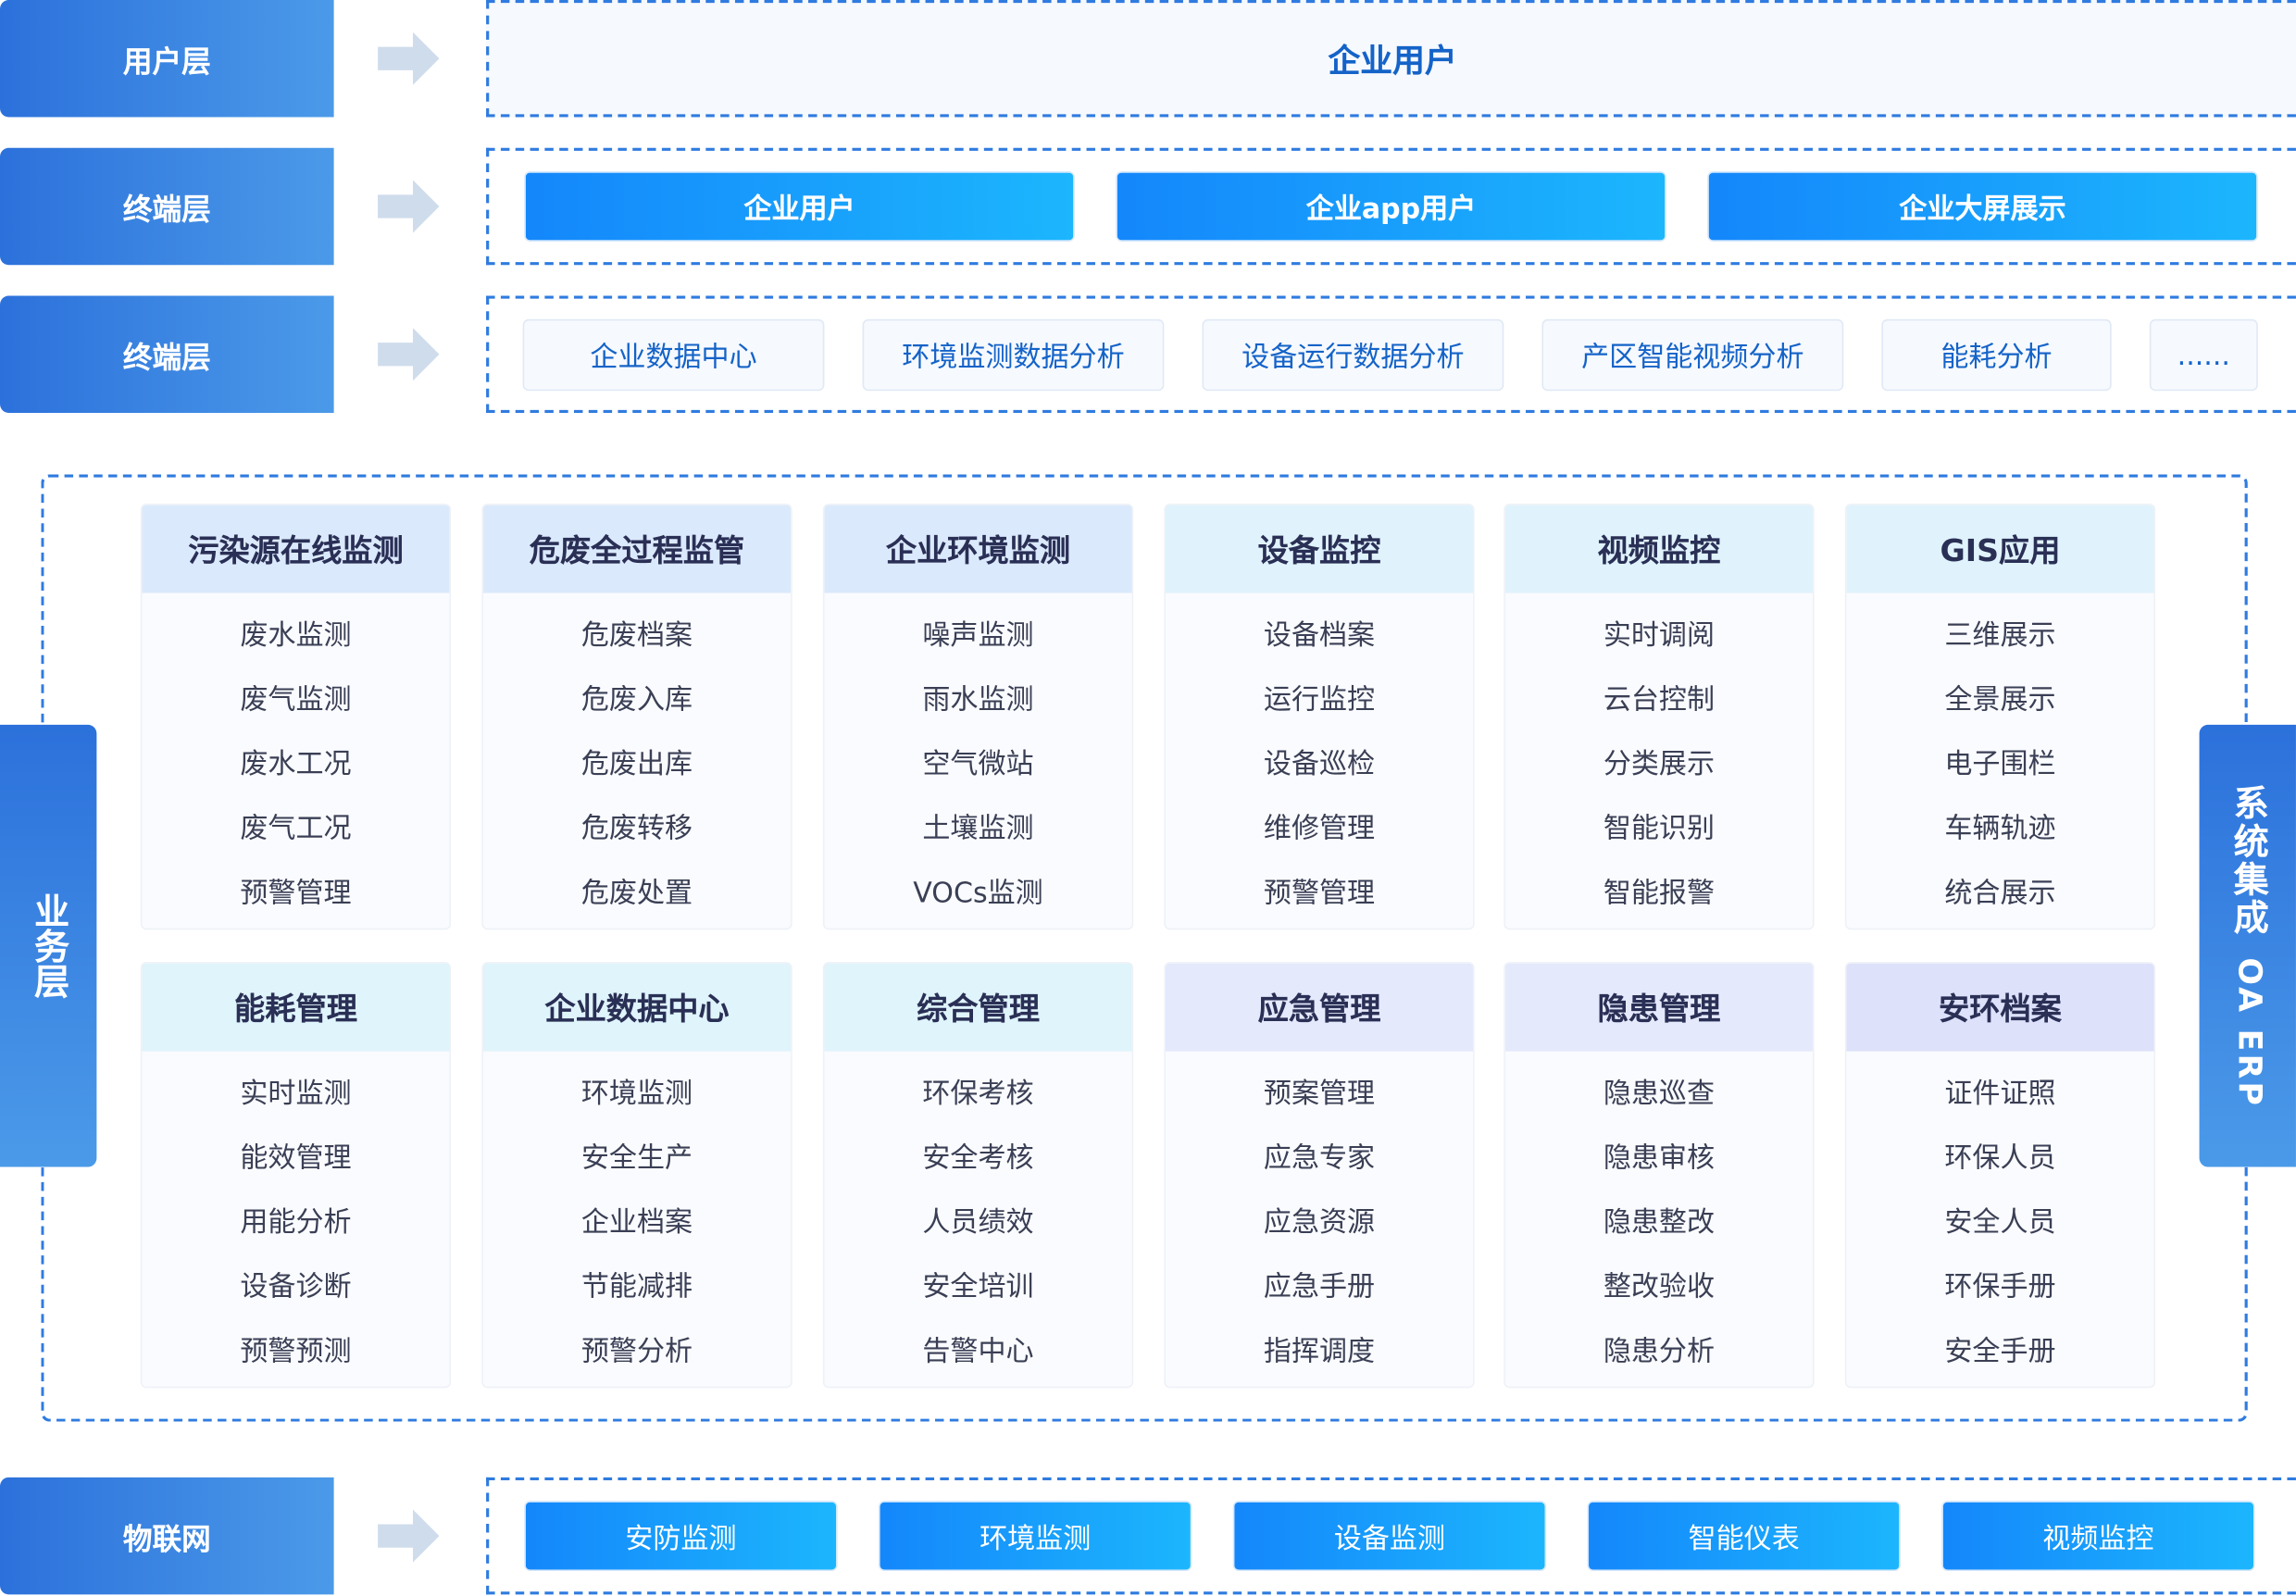 The width and height of the screenshot is (2296, 1596). What do you see at coordinates (1659, 549) in the screenshot?
I see `module-title: 视频监控` at bounding box center [1659, 549].